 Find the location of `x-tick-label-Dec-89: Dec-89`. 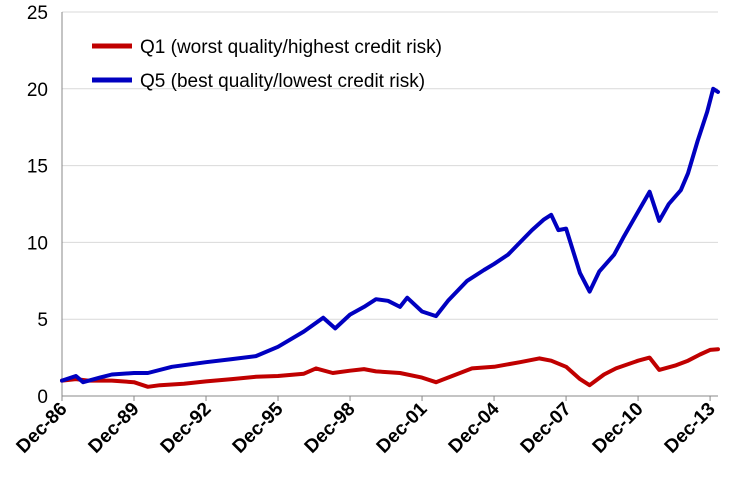

x-tick-label-Dec-89: Dec-89 is located at coordinates (114, 428).